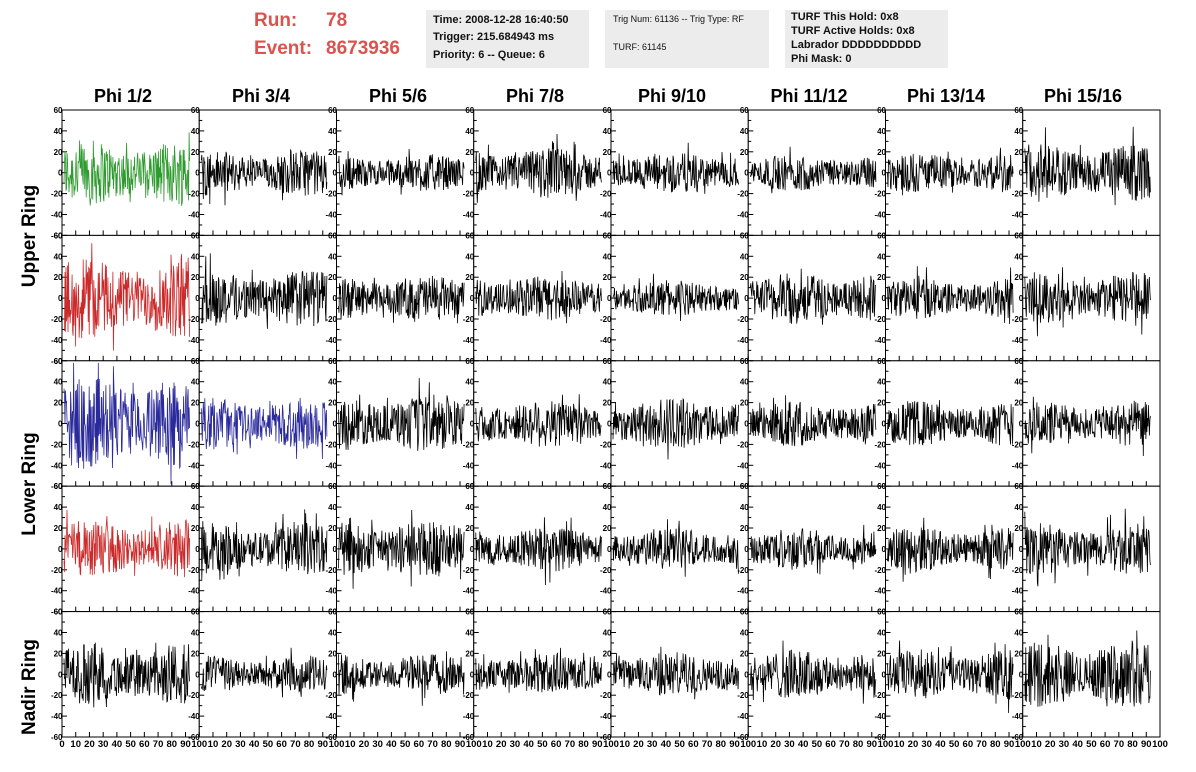 The width and height of the screenshot is (1196, 772). Describe the element at coordinates (1160, 744) in the screenshot. I see `x-tick-label: 100` at that location.